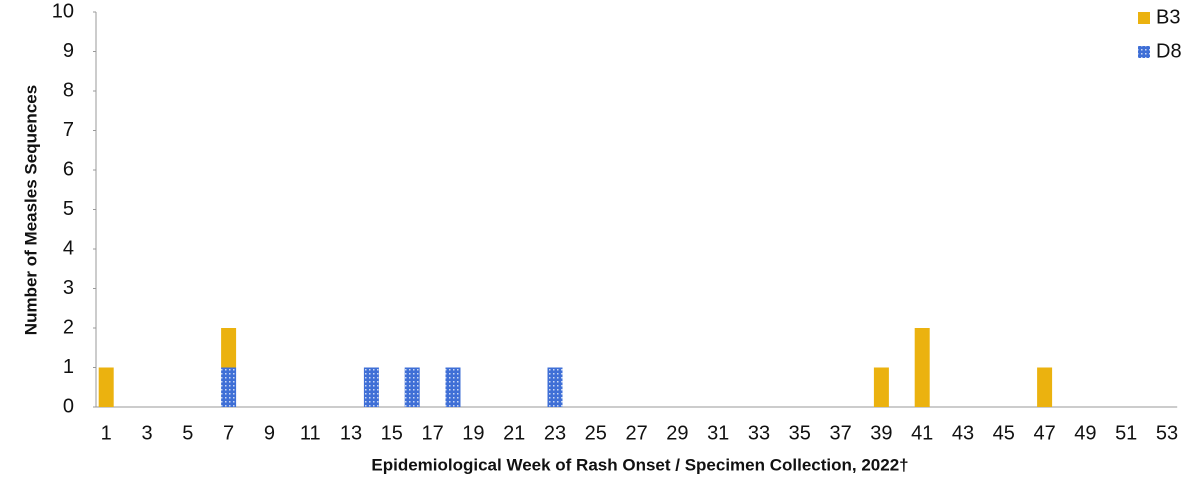 This screenshot has height=478, width=1200. I want to click on x-tick-label: 23, so click(555, 433).